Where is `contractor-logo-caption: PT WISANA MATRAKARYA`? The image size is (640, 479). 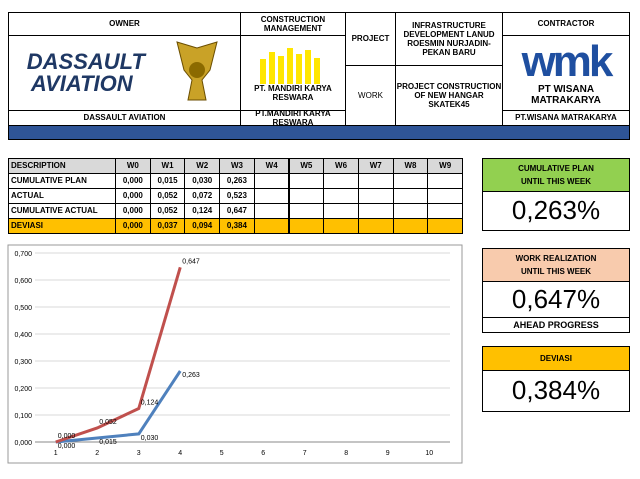 contractor-logo-caption: PT WISANA MATRAKARYA is located at coordinates (566, 95).